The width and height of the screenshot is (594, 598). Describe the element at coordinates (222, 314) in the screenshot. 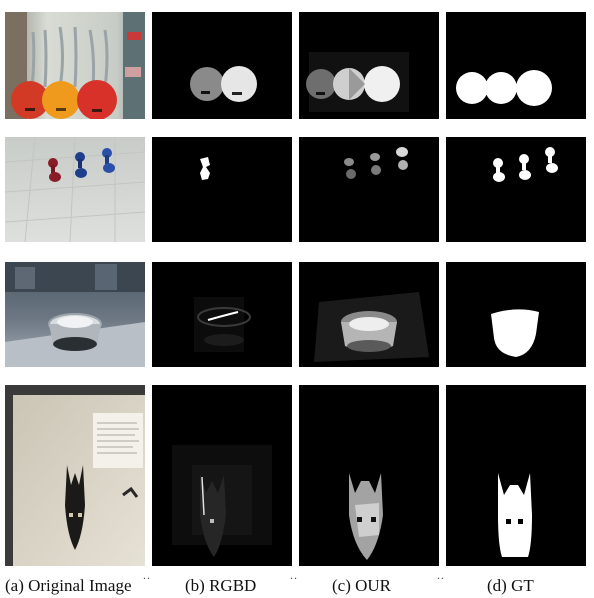

I see `row-3-rgbd-map` at that location.